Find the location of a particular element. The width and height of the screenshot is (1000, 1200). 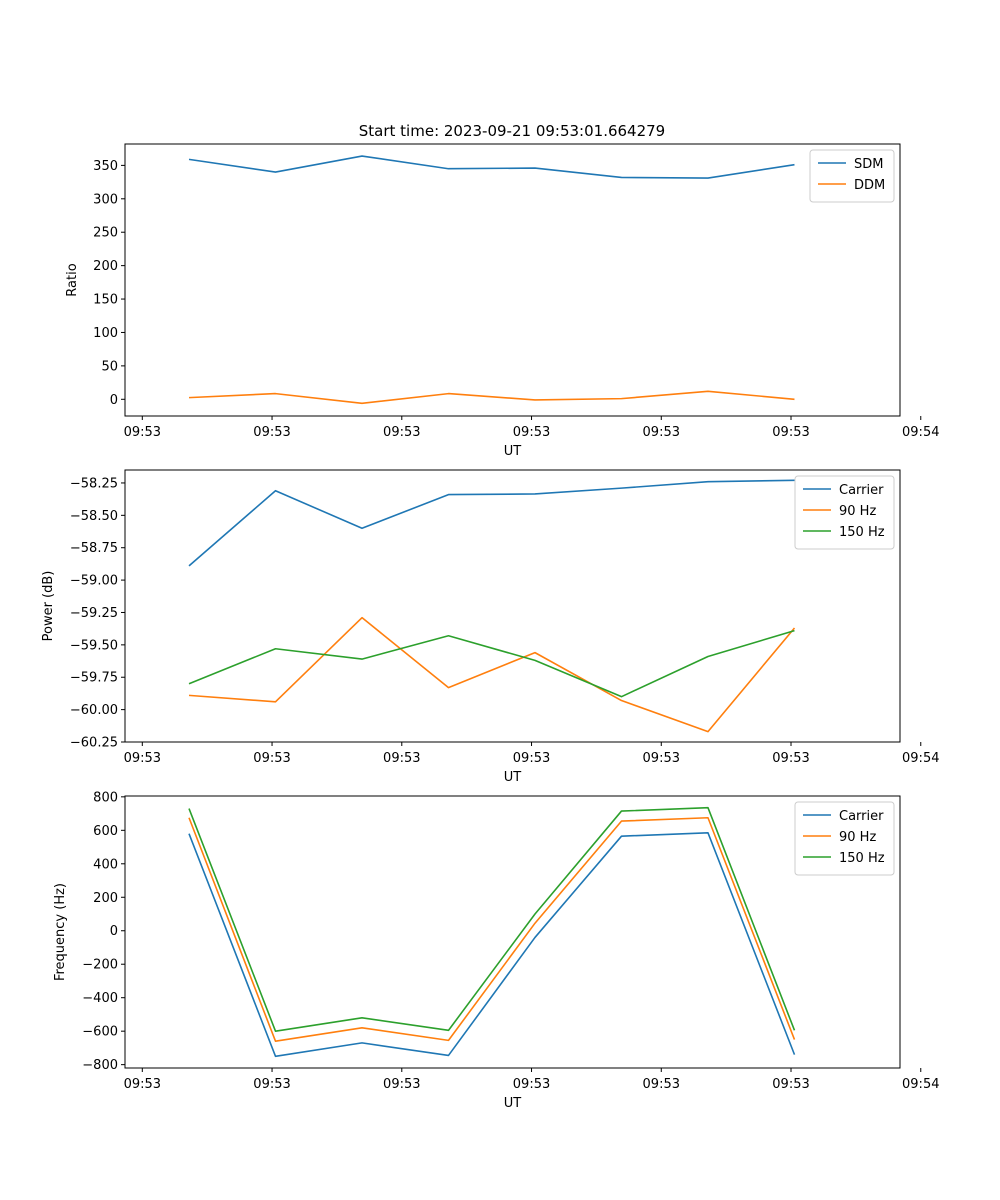

legend-label: DDM is located at coordinates (869, 185).